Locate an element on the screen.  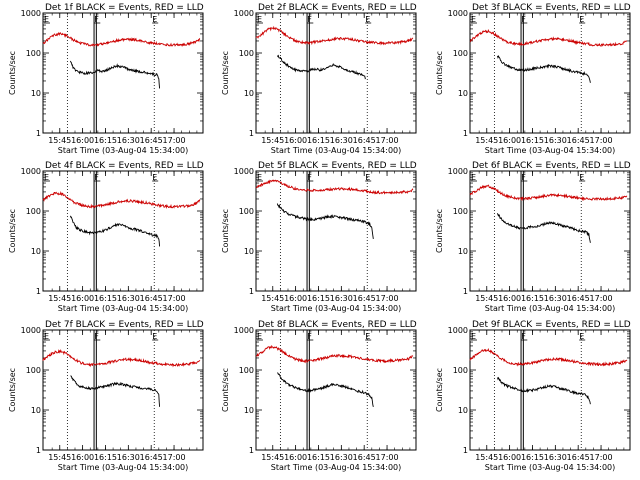
chart-title: Det 8f BLACK = Events, RED = LLD is located at coordinates (337, 325).